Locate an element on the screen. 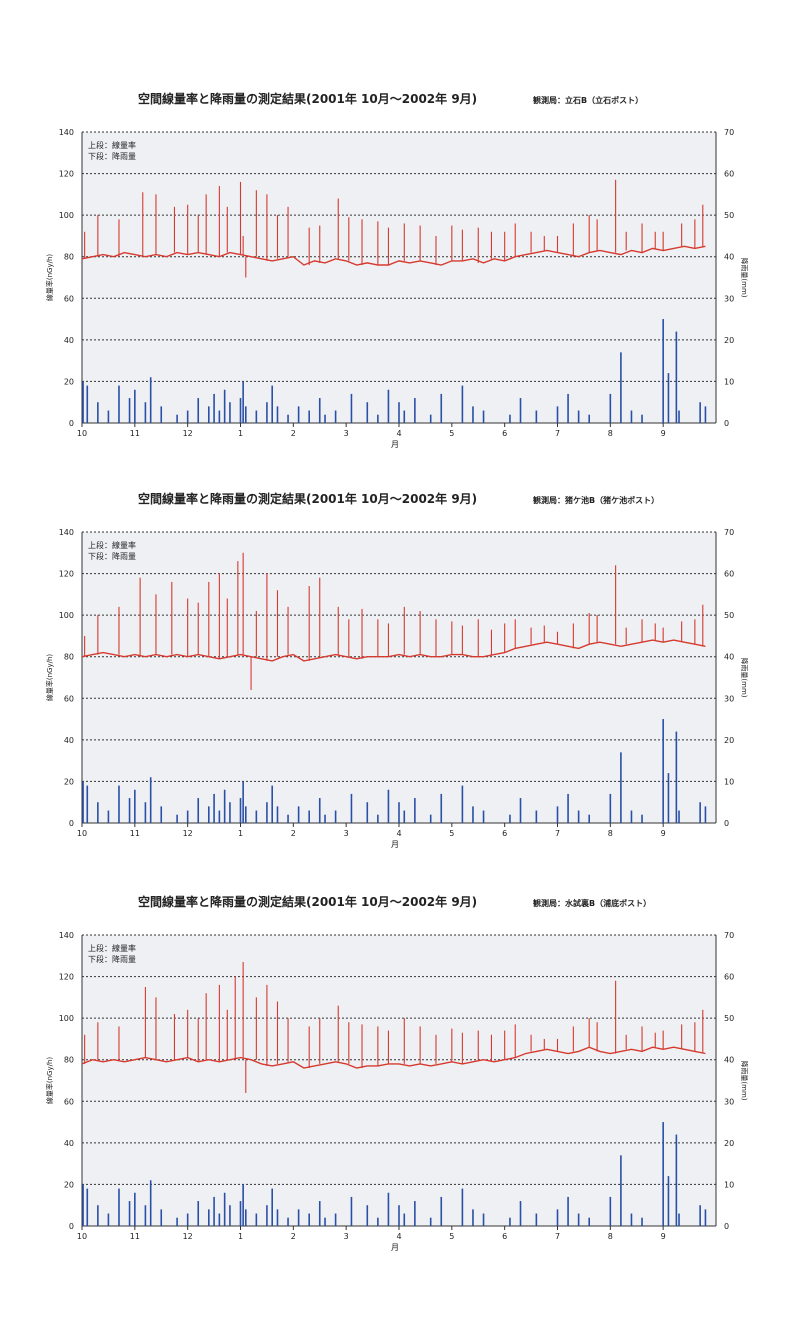 This screenshot has width=800, height=1342. station-label: 観測局：水試裏B（浦底ポスト） is located at coordinates (592, 903).